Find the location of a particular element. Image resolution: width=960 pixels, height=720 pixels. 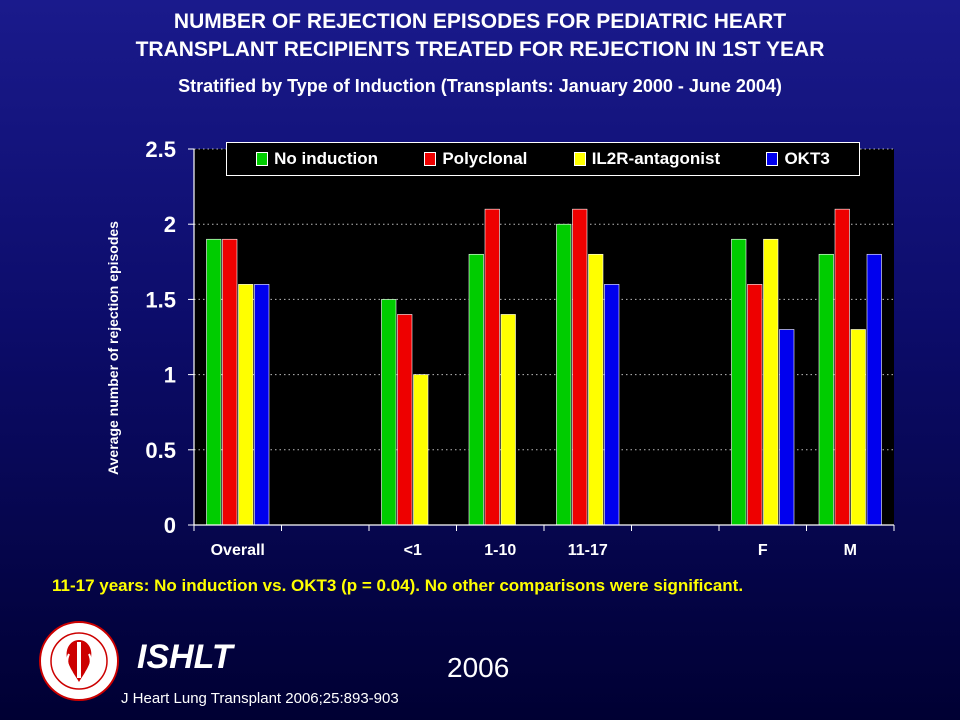

bar-il2r-antagonist-Overall is located at coordinates (246, 405).